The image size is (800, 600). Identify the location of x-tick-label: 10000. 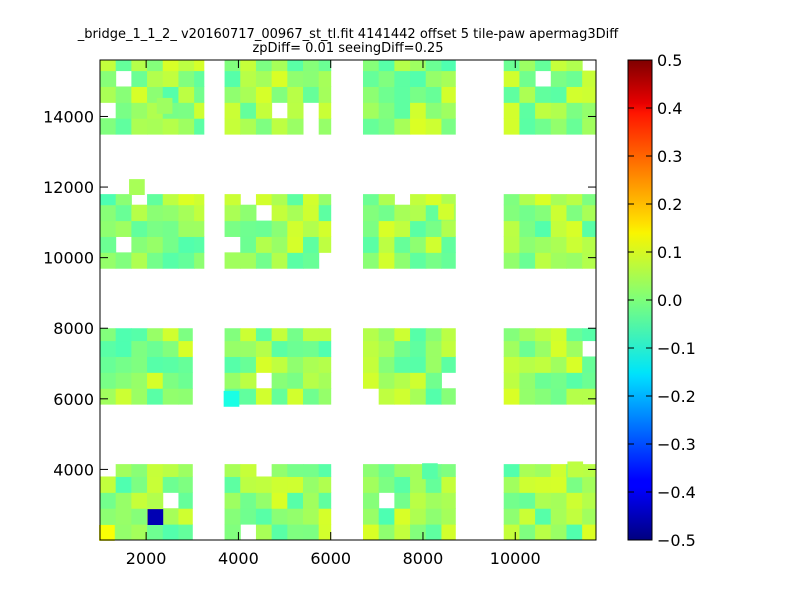
(515, 558).